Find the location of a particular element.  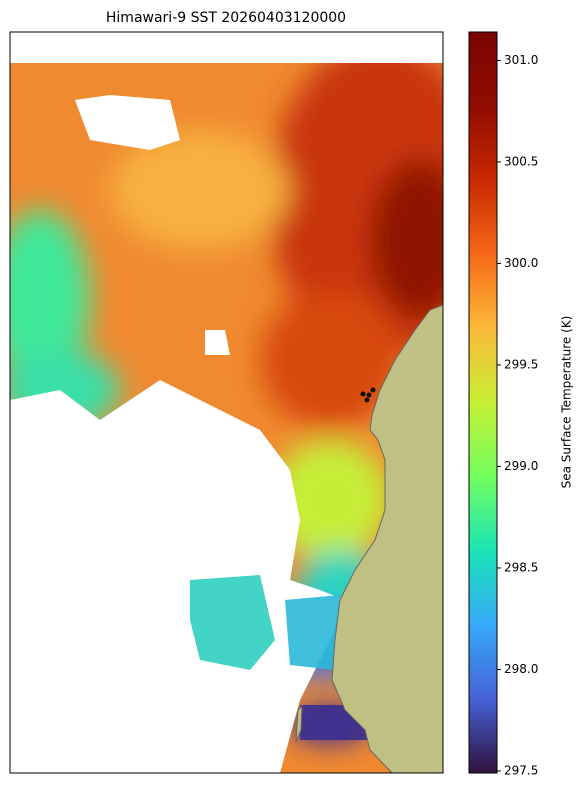

colorbar is located at coordinates (483, 402).